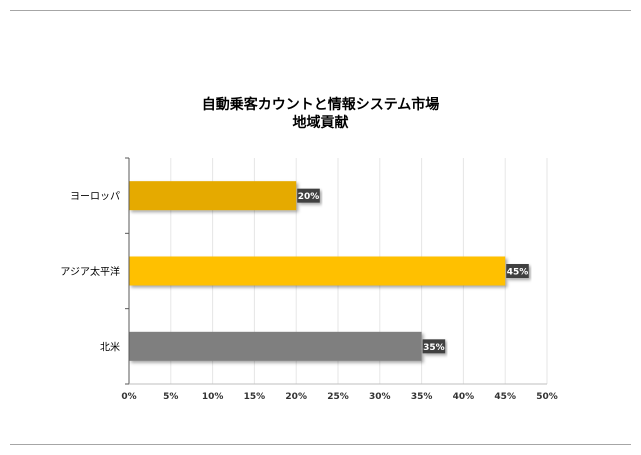 The height and width of the screenshot is (455, 641). I want to click on data-label-1: 45%, so click(518, 273).